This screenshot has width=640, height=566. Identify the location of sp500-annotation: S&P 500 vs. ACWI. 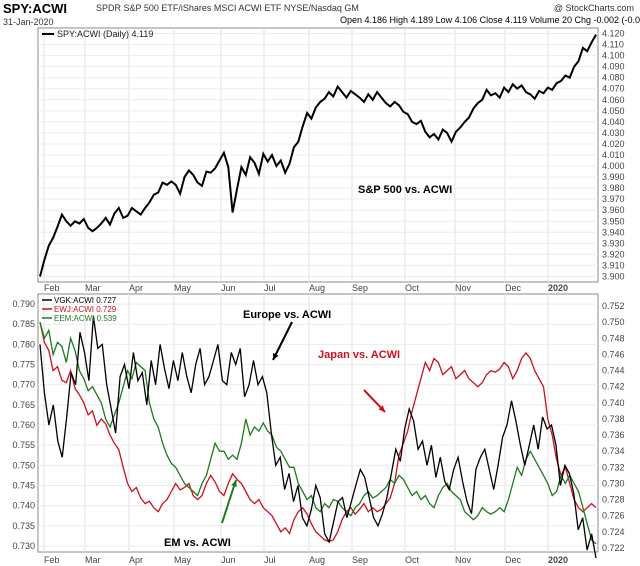
(405, 190).